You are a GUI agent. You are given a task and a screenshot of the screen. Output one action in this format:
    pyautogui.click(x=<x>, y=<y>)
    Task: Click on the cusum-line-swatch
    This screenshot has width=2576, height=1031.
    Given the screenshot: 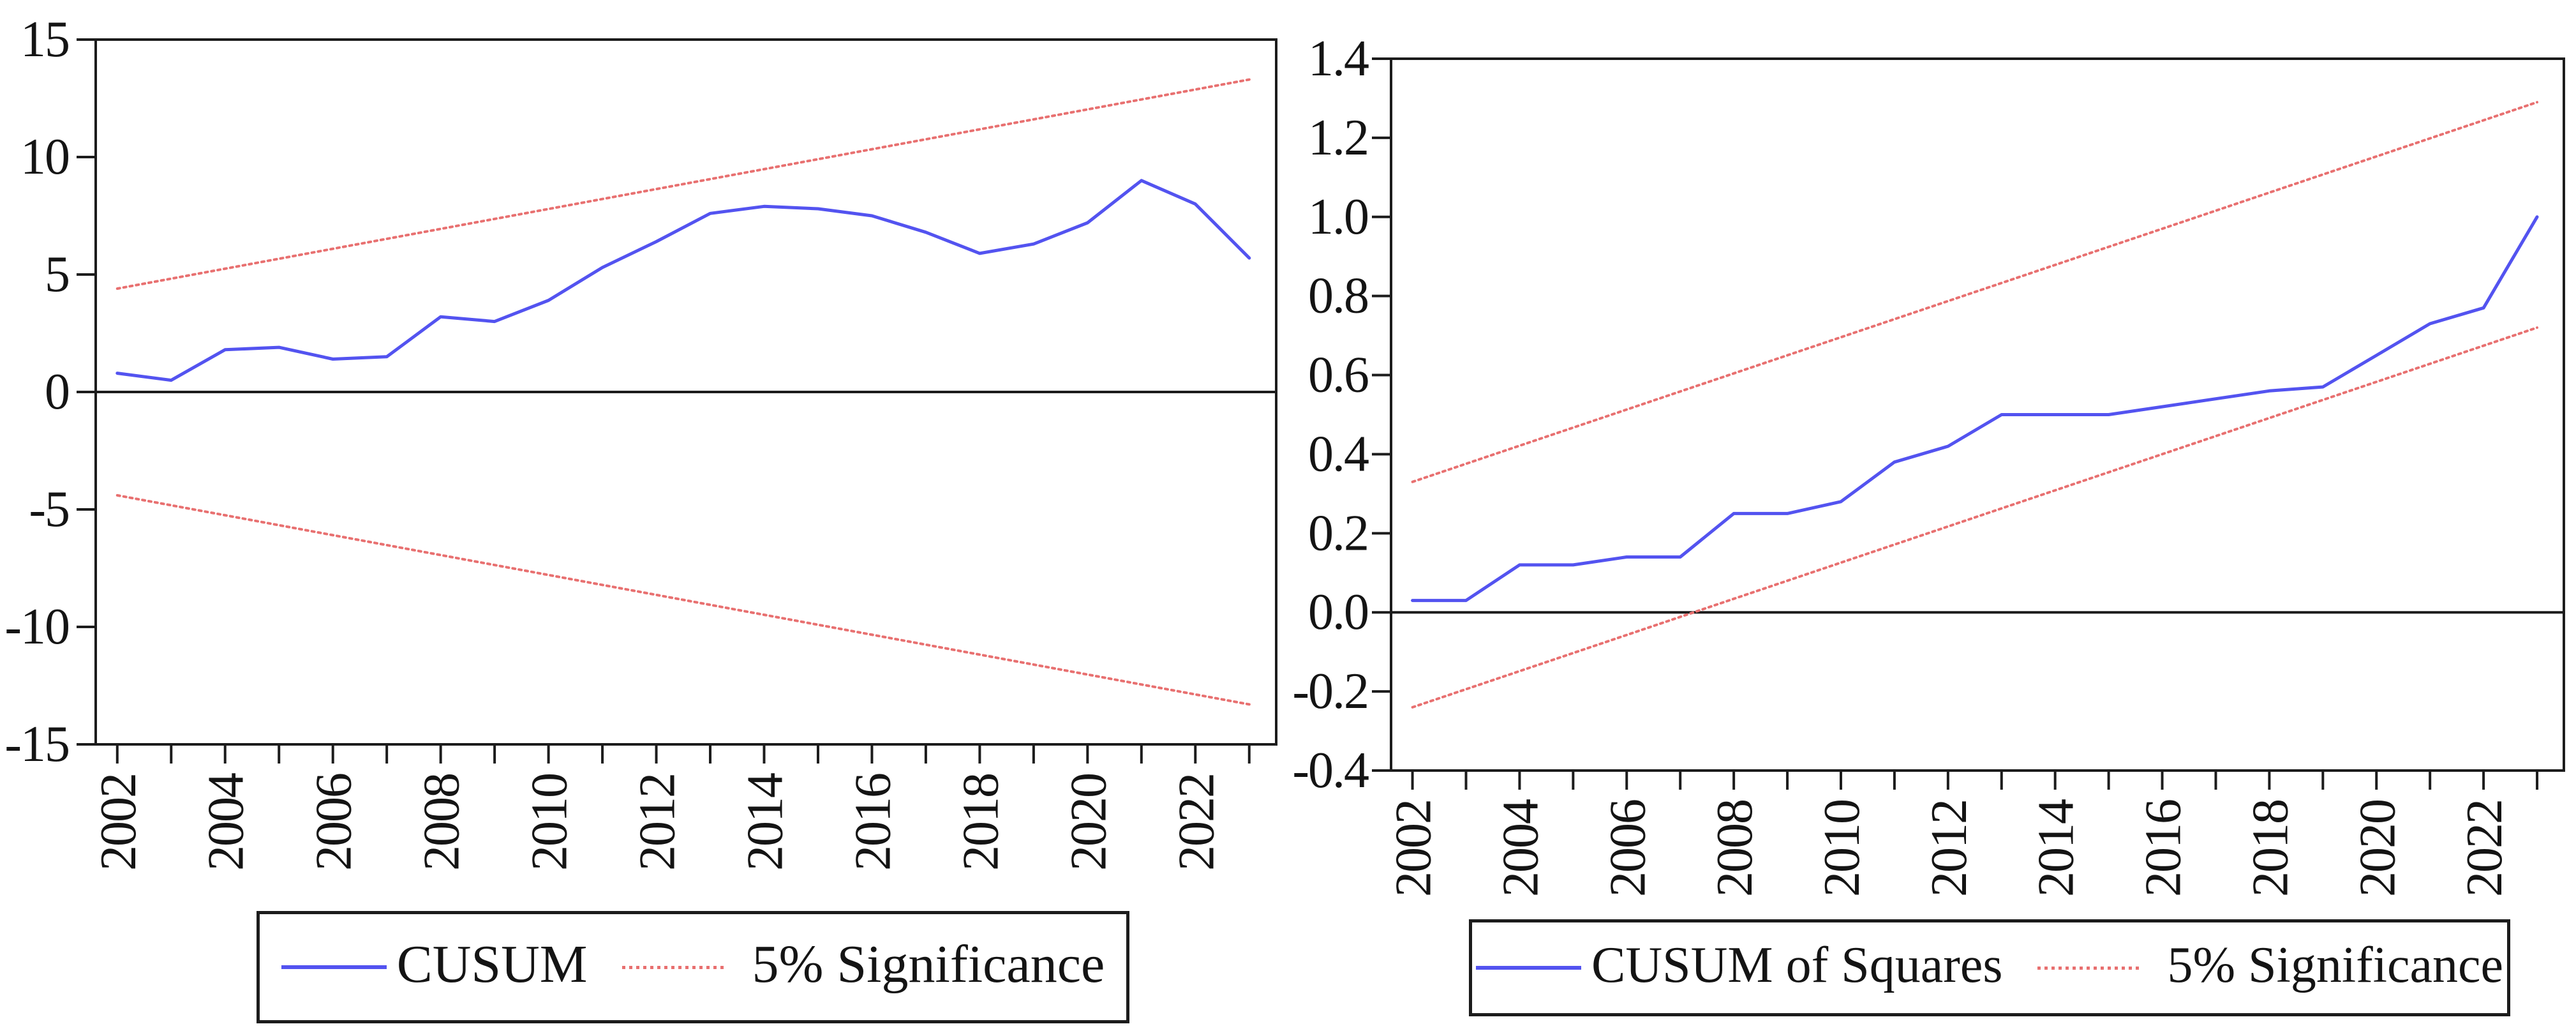 What is the action you would take?
    pyautogui.click(x=334, y=967)
    